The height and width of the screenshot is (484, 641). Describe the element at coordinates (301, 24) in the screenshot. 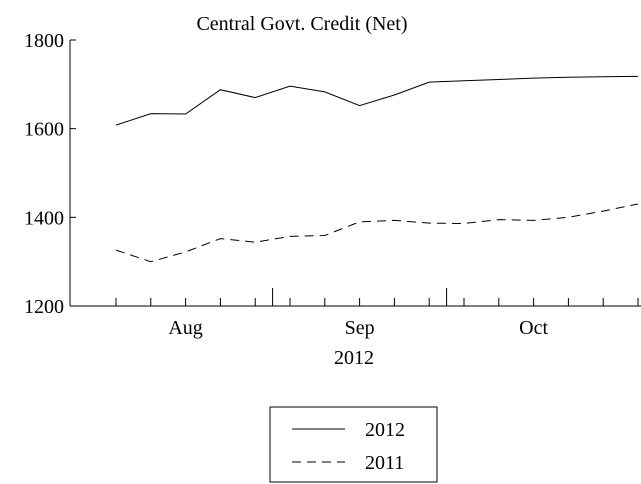

I see `chart-title: Central Govt. Credit (Net)` at that location.